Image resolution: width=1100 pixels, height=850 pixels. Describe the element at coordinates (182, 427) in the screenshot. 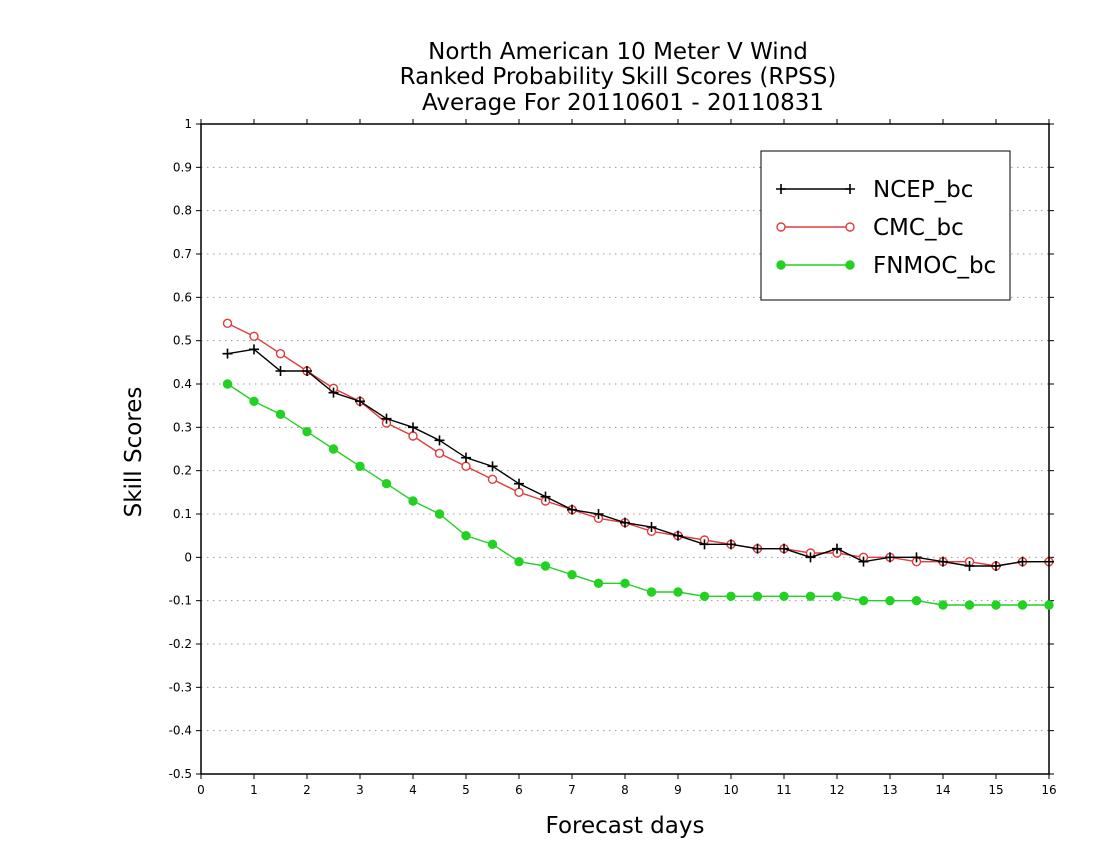

I see `y-tick-label: 0.3` at that location.